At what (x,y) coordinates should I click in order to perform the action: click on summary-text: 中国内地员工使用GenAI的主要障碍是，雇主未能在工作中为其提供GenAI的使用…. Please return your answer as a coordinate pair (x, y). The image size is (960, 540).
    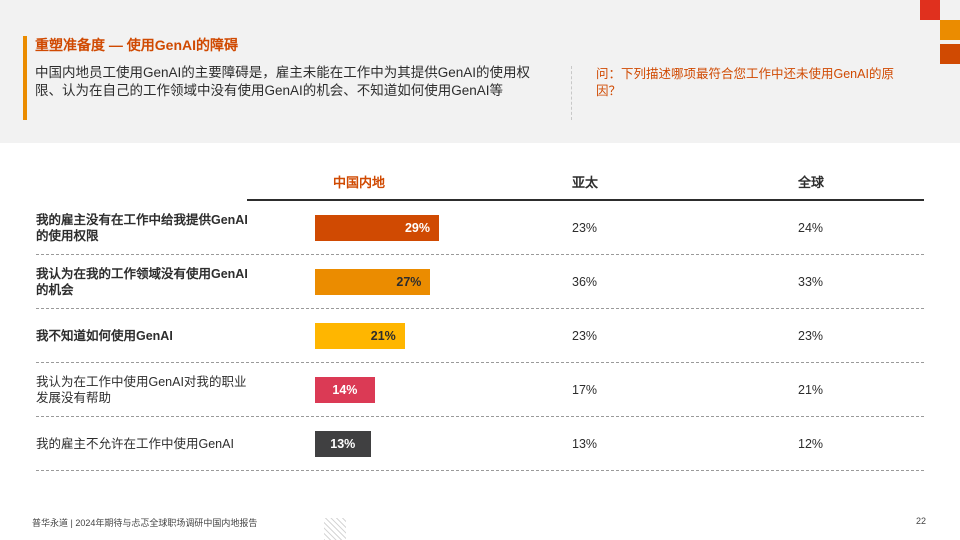
    Looking at the image, I should click on (283, 81).